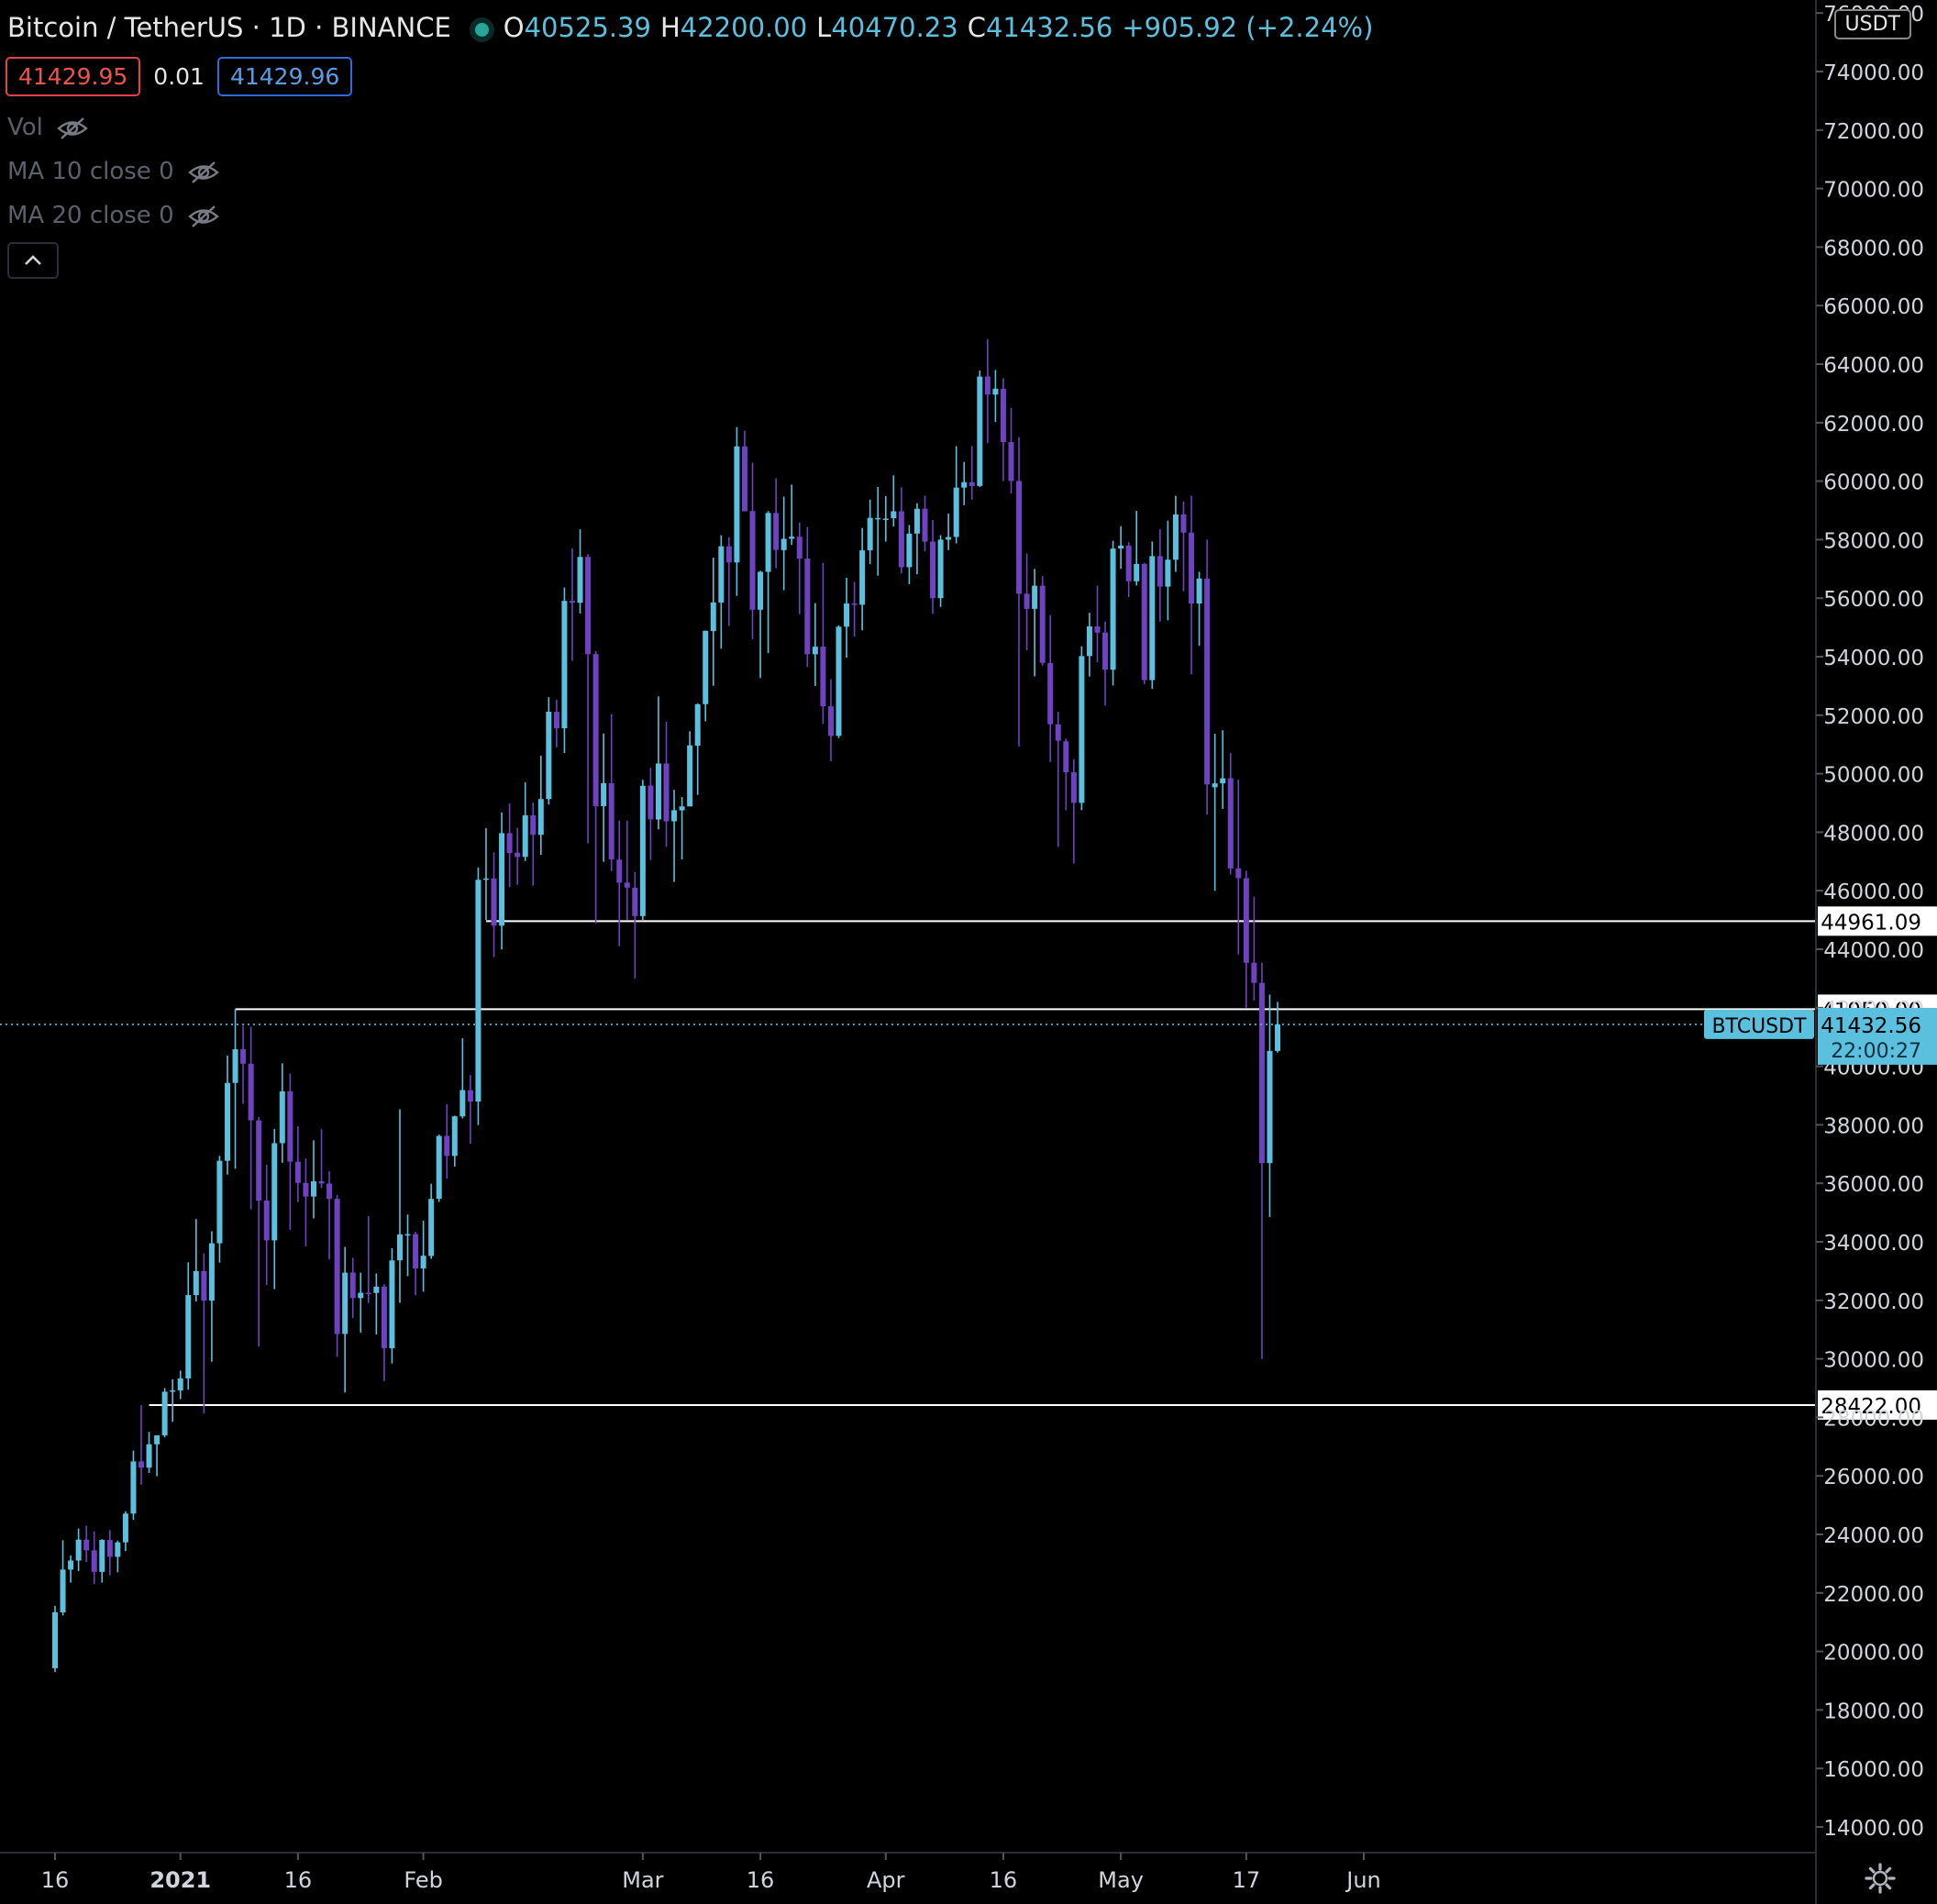 The image size is (1937, 1904). I want to click on price-tick-label: 48000.00, so click(1873, 834).